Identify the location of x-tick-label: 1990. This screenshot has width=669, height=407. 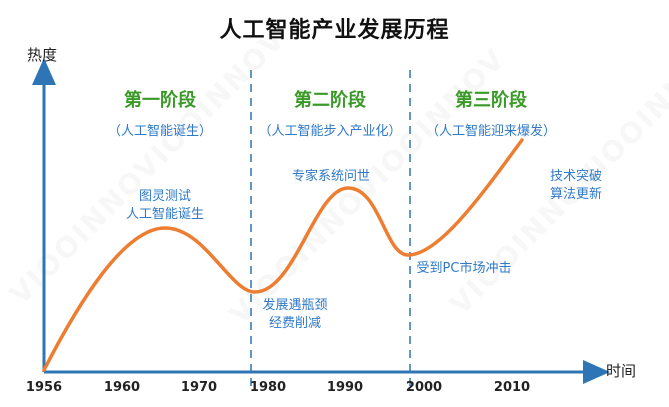
(345, 387).